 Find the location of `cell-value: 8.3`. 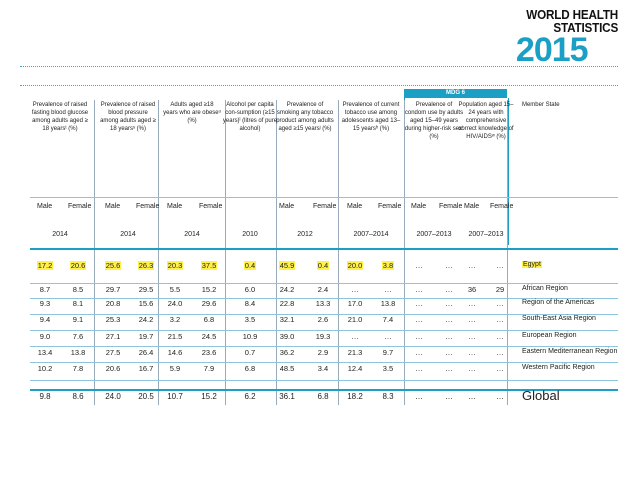

cell-value: 8.3 is located at coordinates (388, 396).